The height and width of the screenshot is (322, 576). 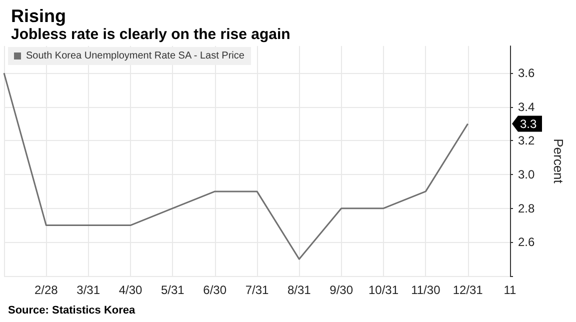 I want to click on x-tick-label: 7/31, so click(x=257, y=290).